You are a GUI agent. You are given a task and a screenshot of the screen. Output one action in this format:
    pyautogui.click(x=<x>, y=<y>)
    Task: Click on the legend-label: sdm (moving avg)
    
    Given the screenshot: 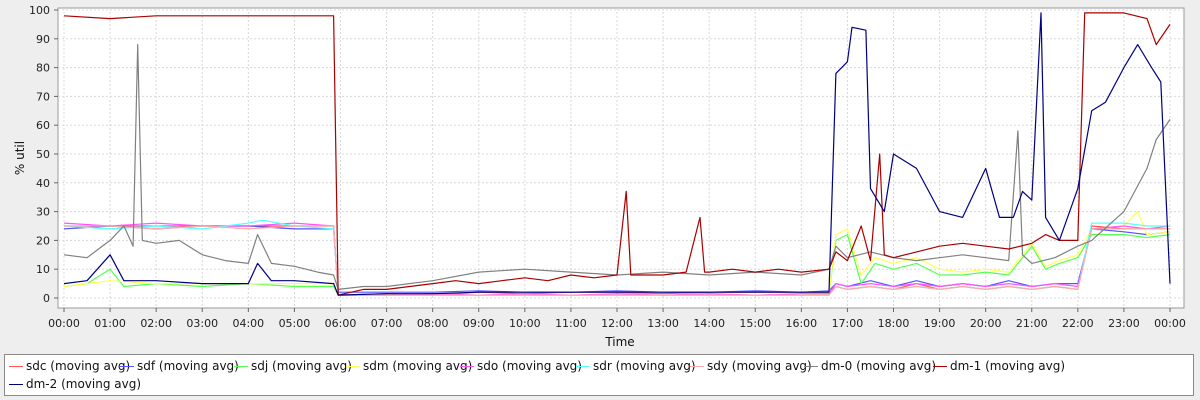 What is the action you would take?
    pyautogui.click(x=418, y=366)
    